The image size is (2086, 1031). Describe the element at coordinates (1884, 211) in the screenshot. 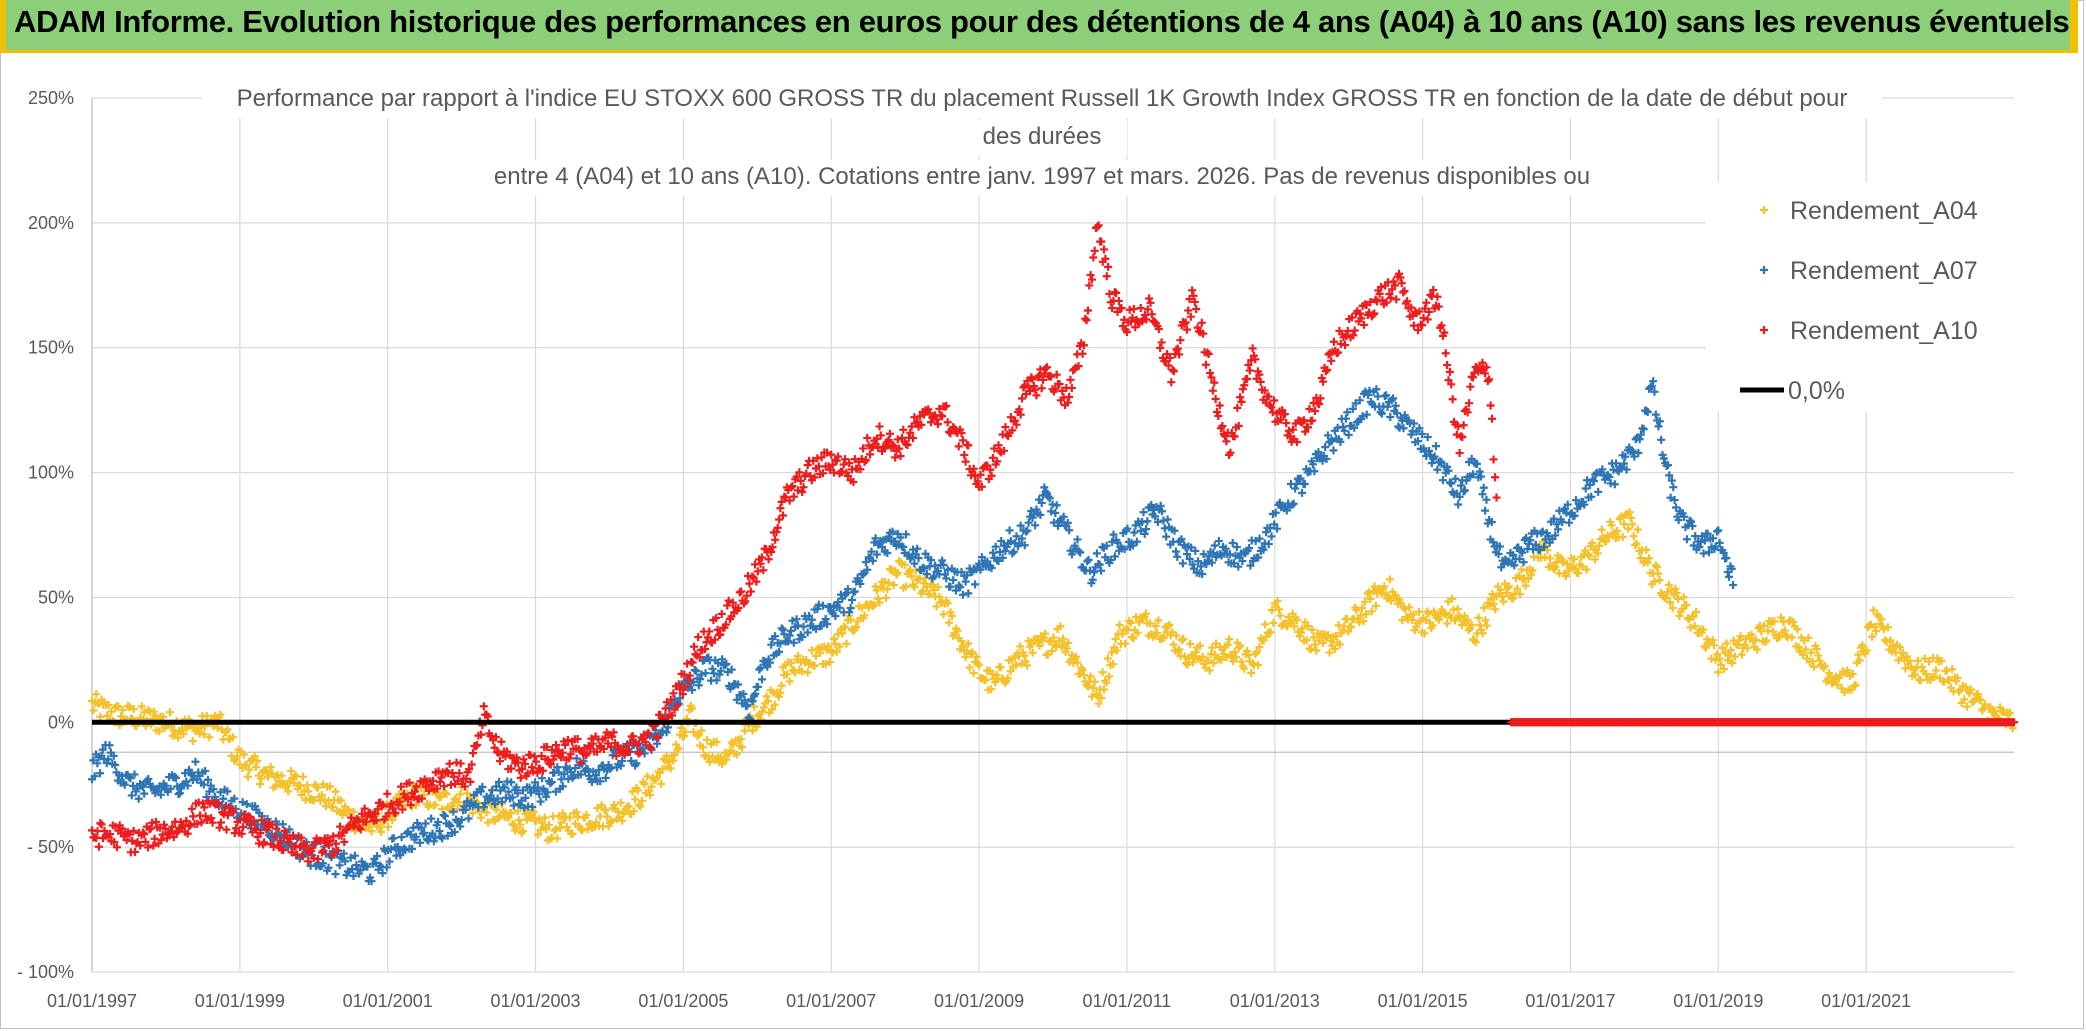

I see `legend-label: Rendement_A04` at that location.